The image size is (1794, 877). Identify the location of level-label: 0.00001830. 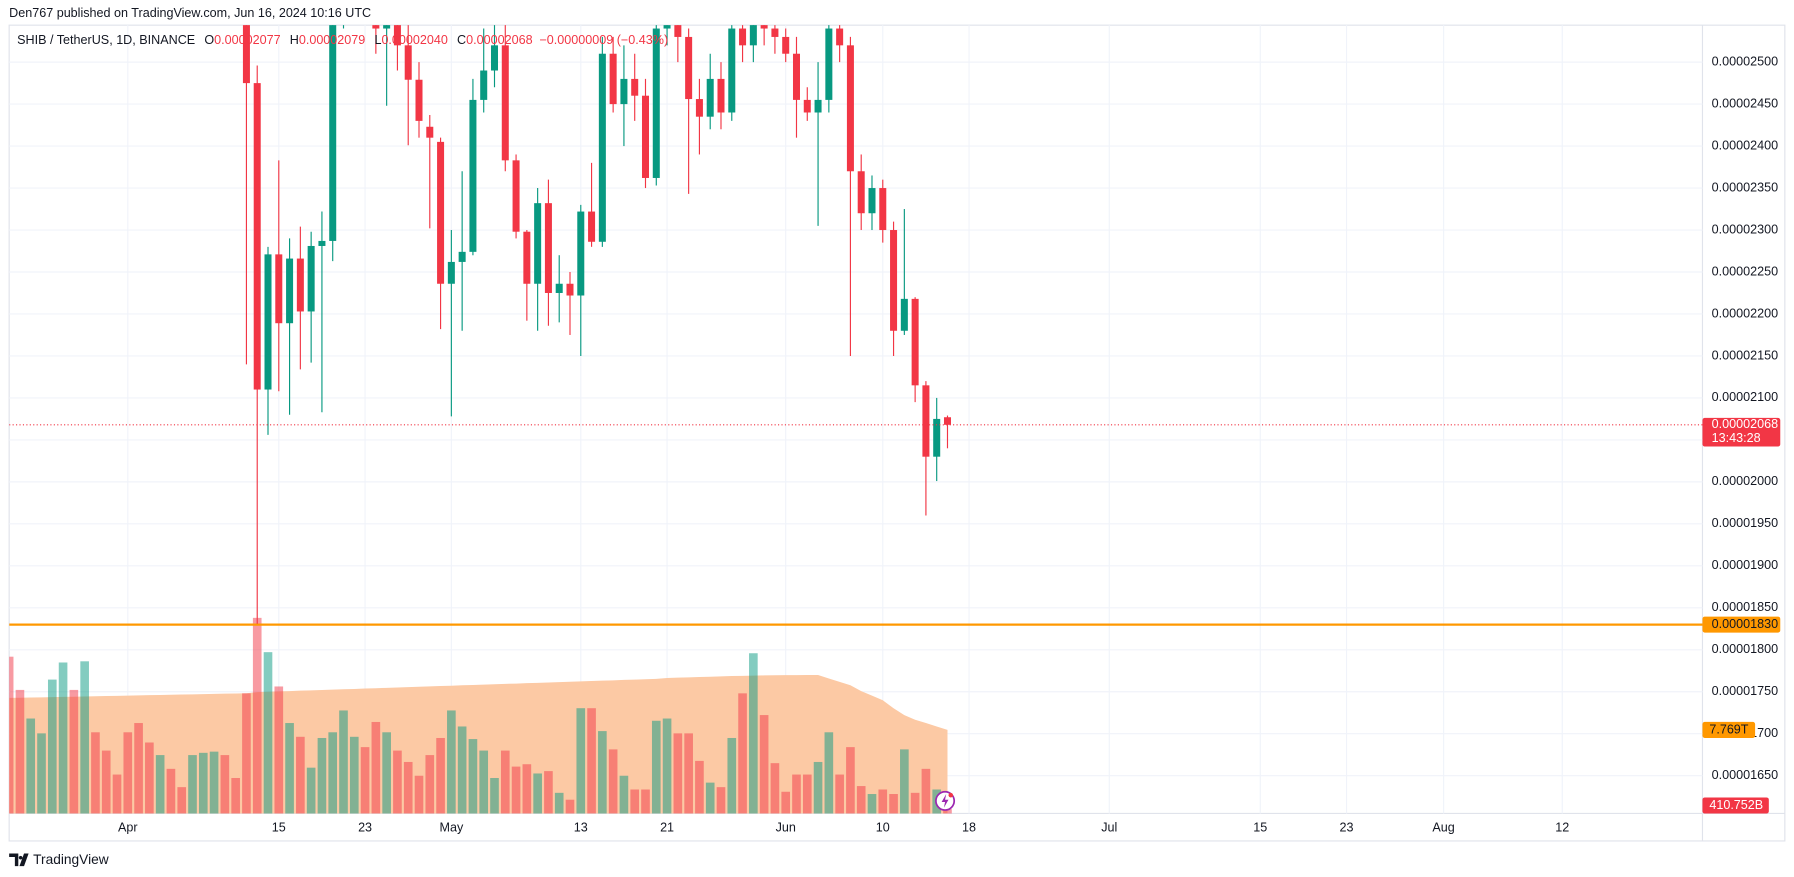
(1745, 624).